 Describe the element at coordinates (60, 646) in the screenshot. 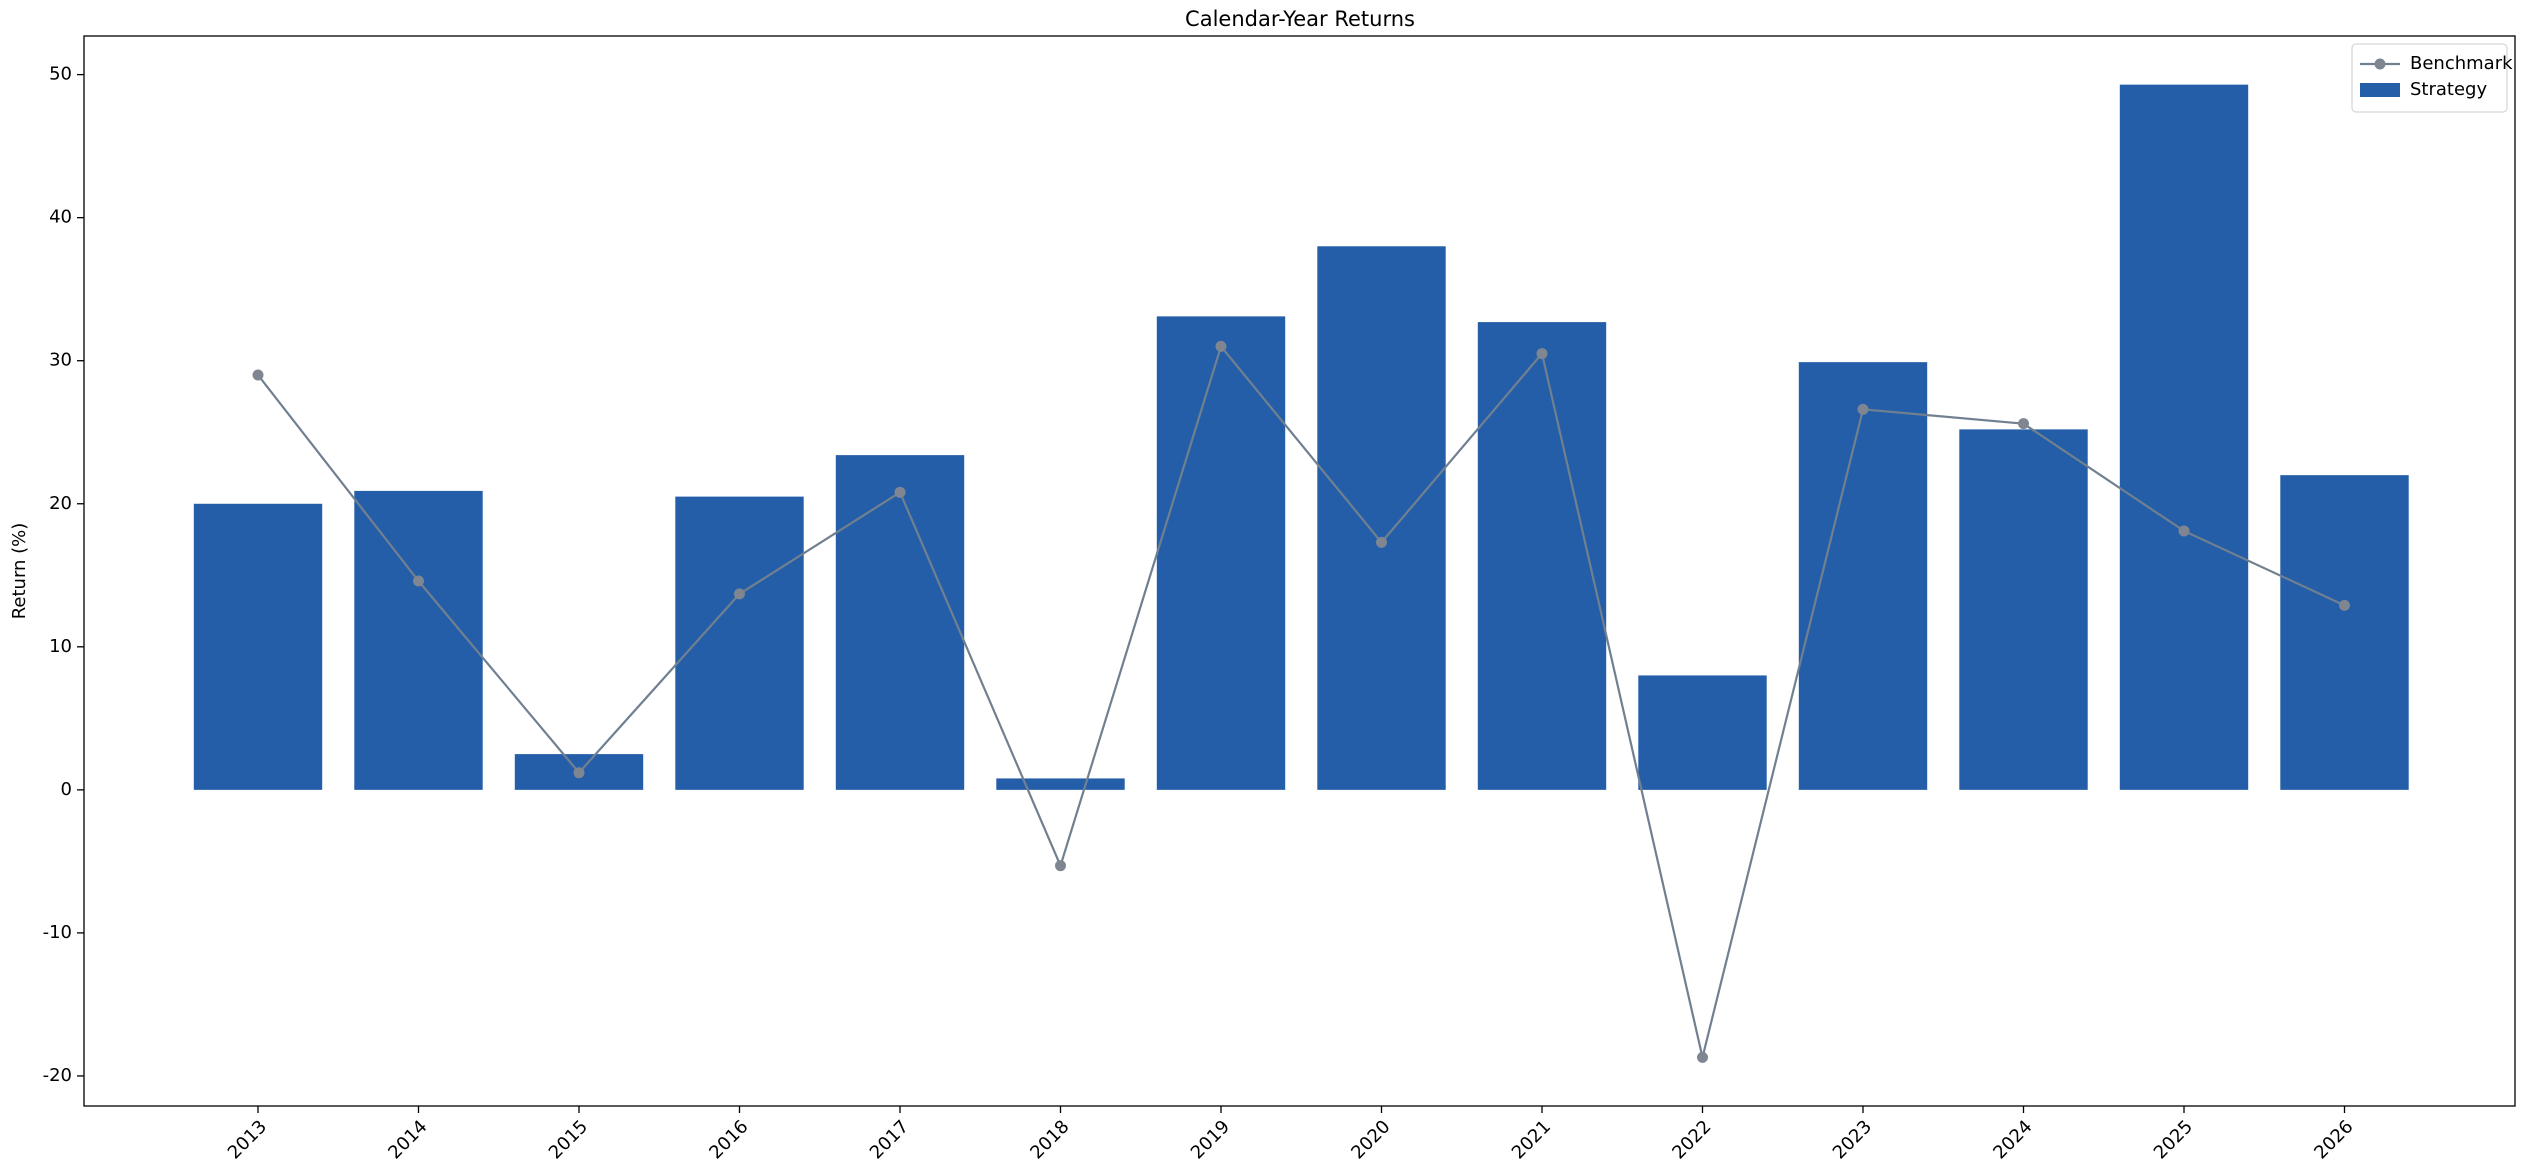

I see `y-tick-label: 10` at that location.